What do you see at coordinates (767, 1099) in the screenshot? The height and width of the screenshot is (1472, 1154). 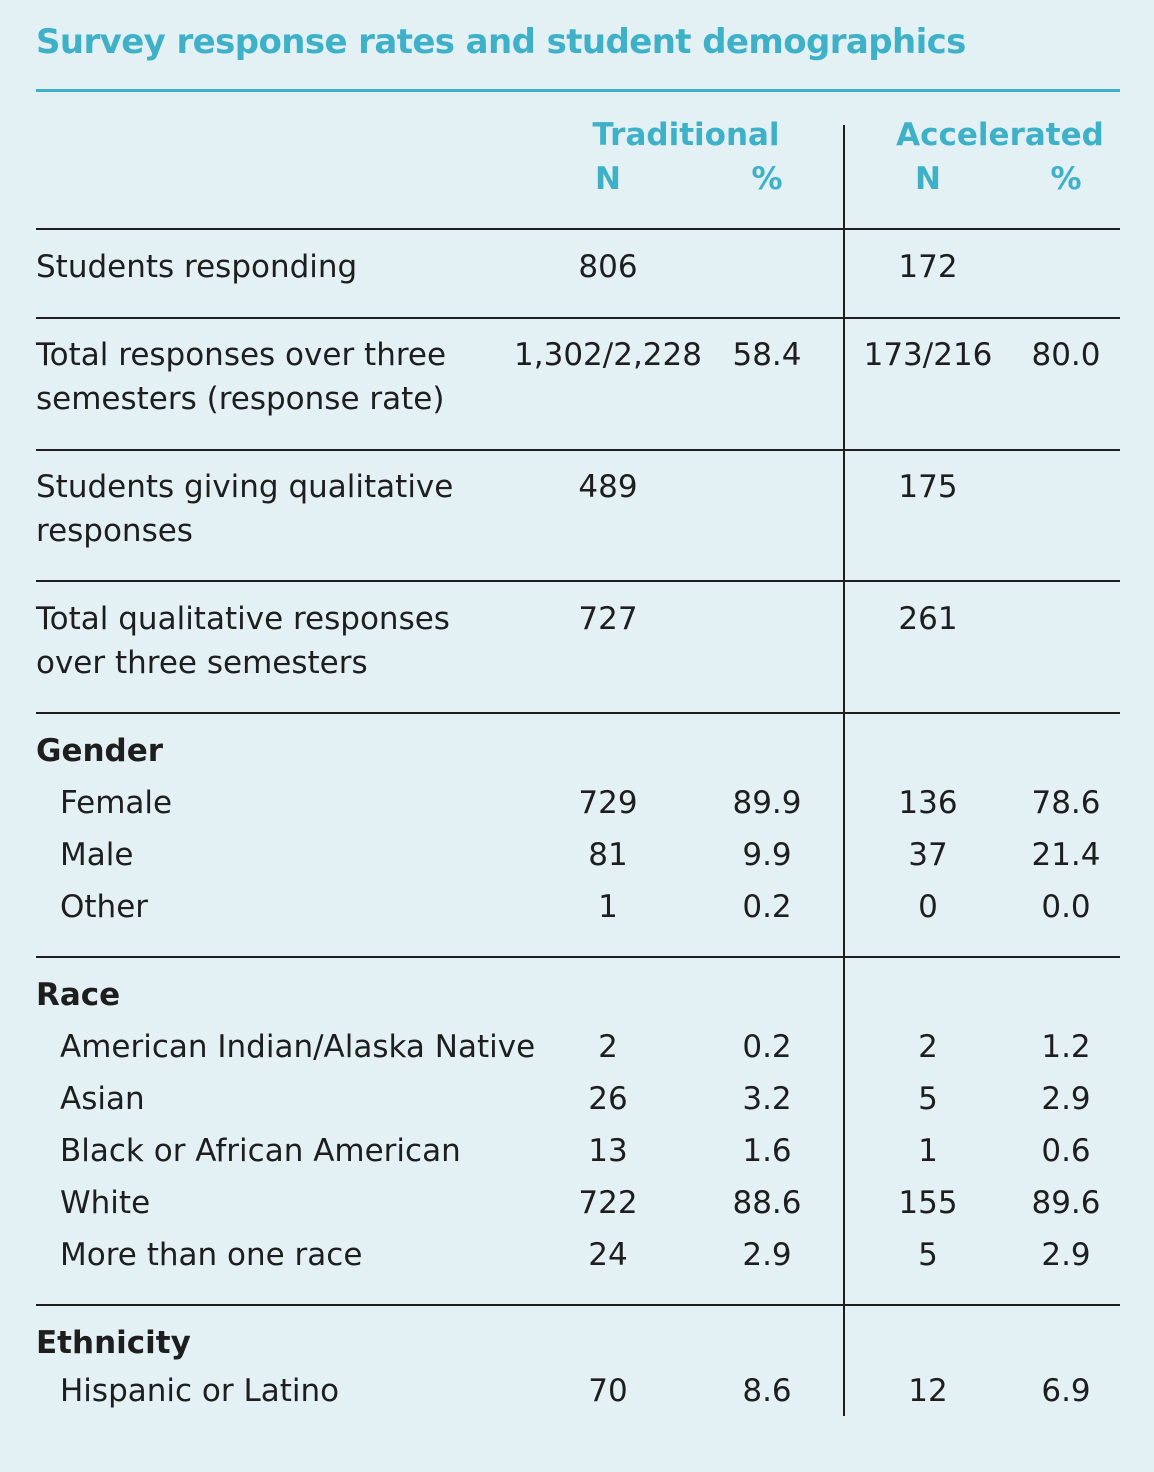 I see `traditional-pct: 3.2` at bounding box center [767, 1099].